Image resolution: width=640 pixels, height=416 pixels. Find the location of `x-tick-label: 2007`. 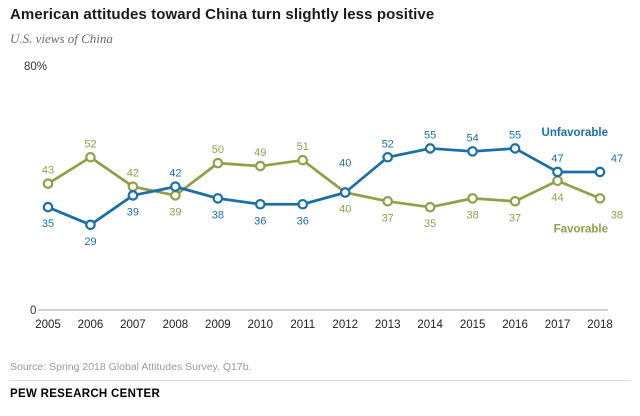

x-tick-label: 2007 is located at coordinates (133, 325).